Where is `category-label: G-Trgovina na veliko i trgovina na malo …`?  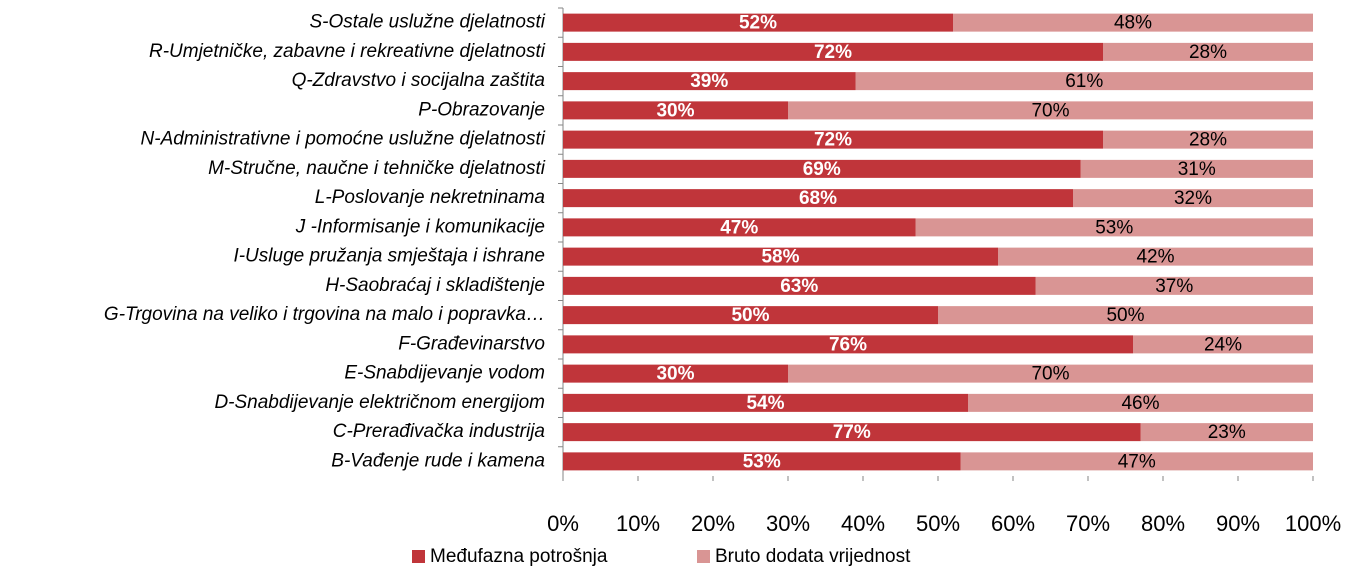
category-label: G-Trgovina na veliko i trgovina na malo … is located at coordinates (324, 314).